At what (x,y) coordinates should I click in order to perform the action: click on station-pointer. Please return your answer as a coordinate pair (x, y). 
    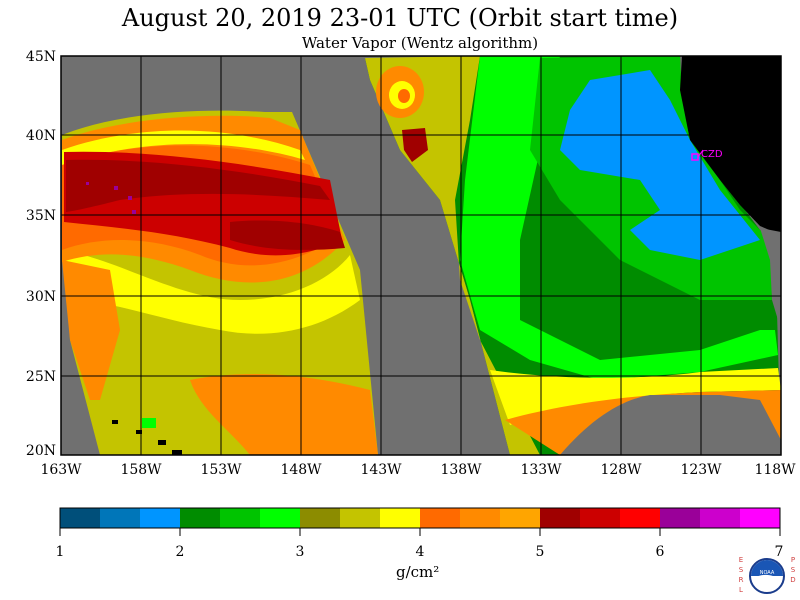
    Looking at the image, I should click on (700, 153).